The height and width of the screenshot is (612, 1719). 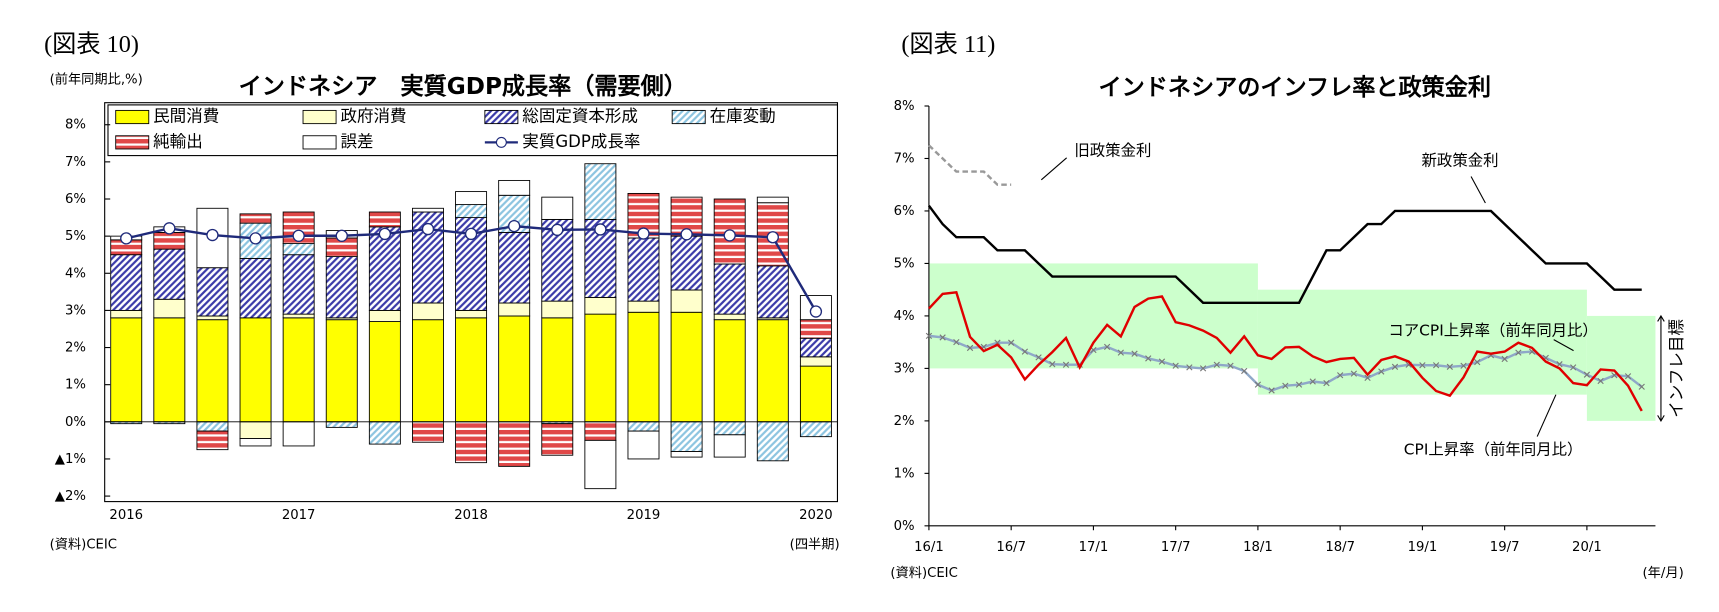 I want to click on source: (資料)CEIC, so click(x=923, y=573).